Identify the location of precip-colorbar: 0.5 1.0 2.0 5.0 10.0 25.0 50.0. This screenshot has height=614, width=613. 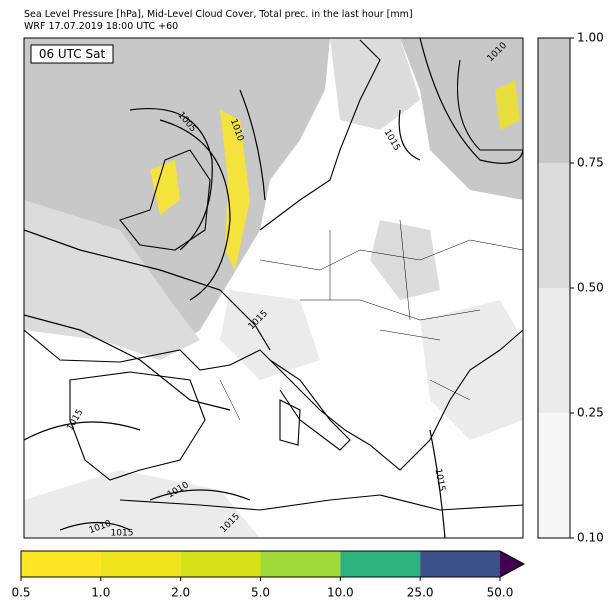
(268, 575).